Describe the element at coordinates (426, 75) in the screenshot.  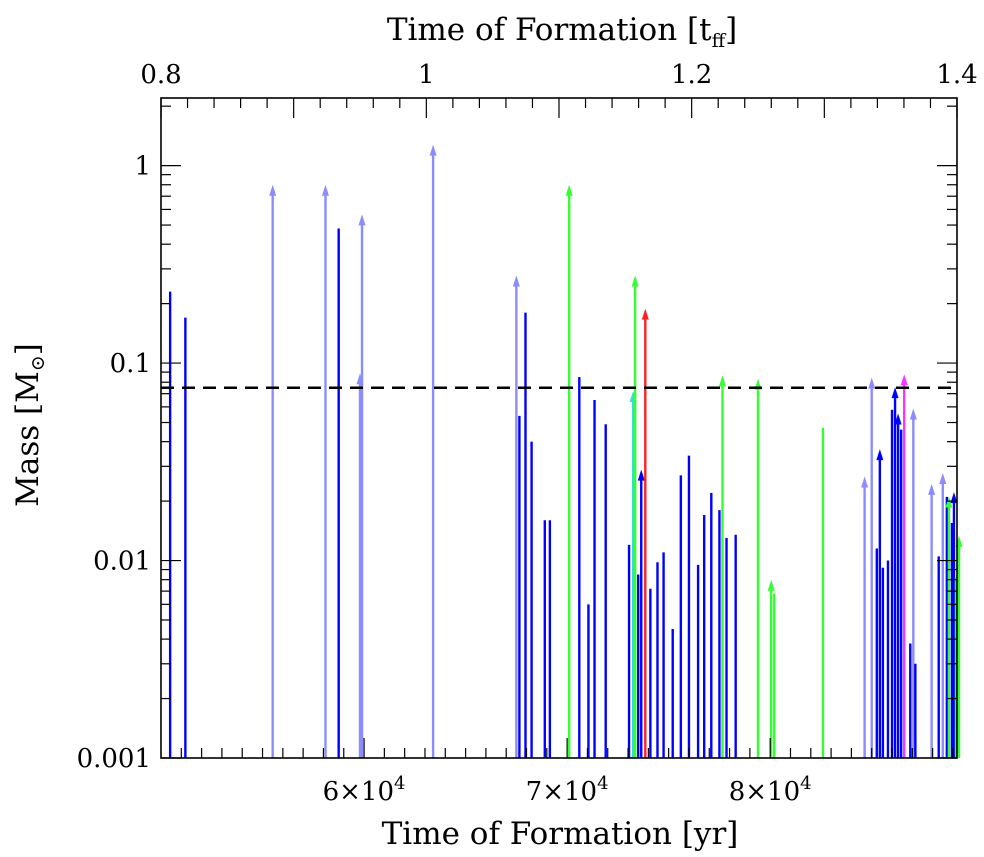
I see `x-tick-label-top: 1` at that location.